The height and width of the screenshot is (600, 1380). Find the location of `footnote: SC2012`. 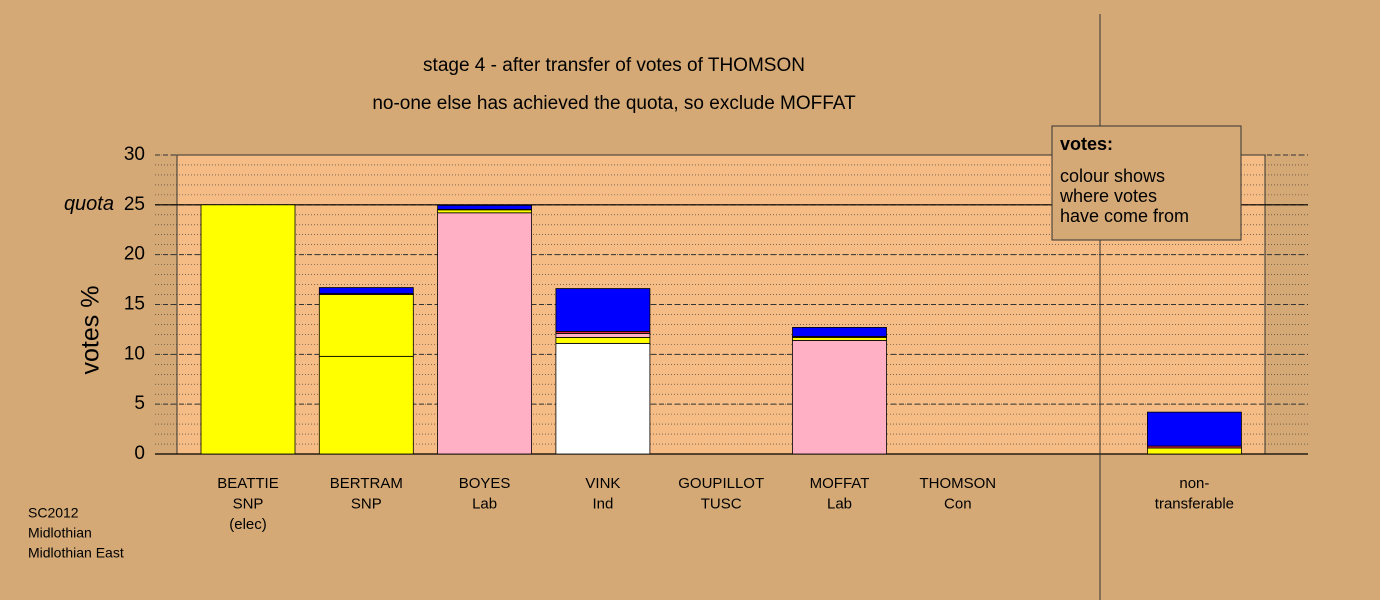

footnote: SC2012 is located at coordinates (53, 513).